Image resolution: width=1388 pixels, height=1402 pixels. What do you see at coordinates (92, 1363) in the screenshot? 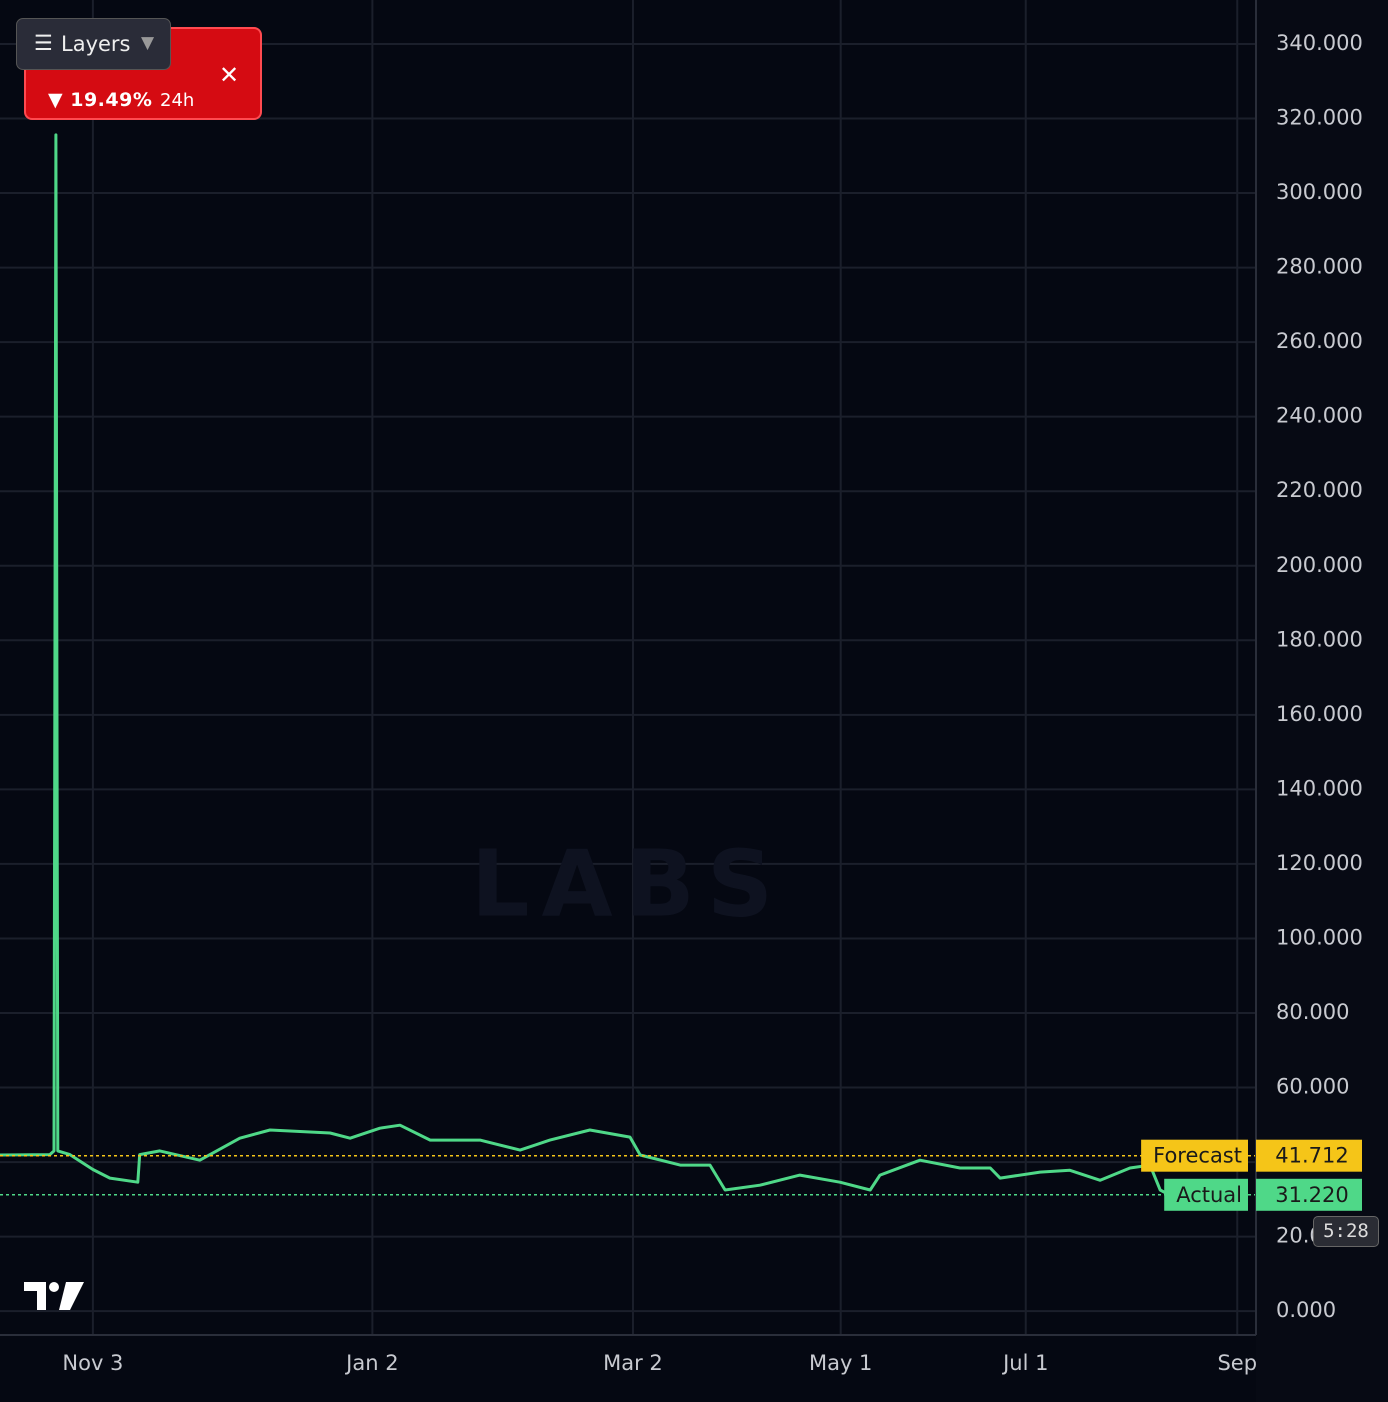
I see `x-tick-label: Nov 3` at bounding box center [92, 1363].